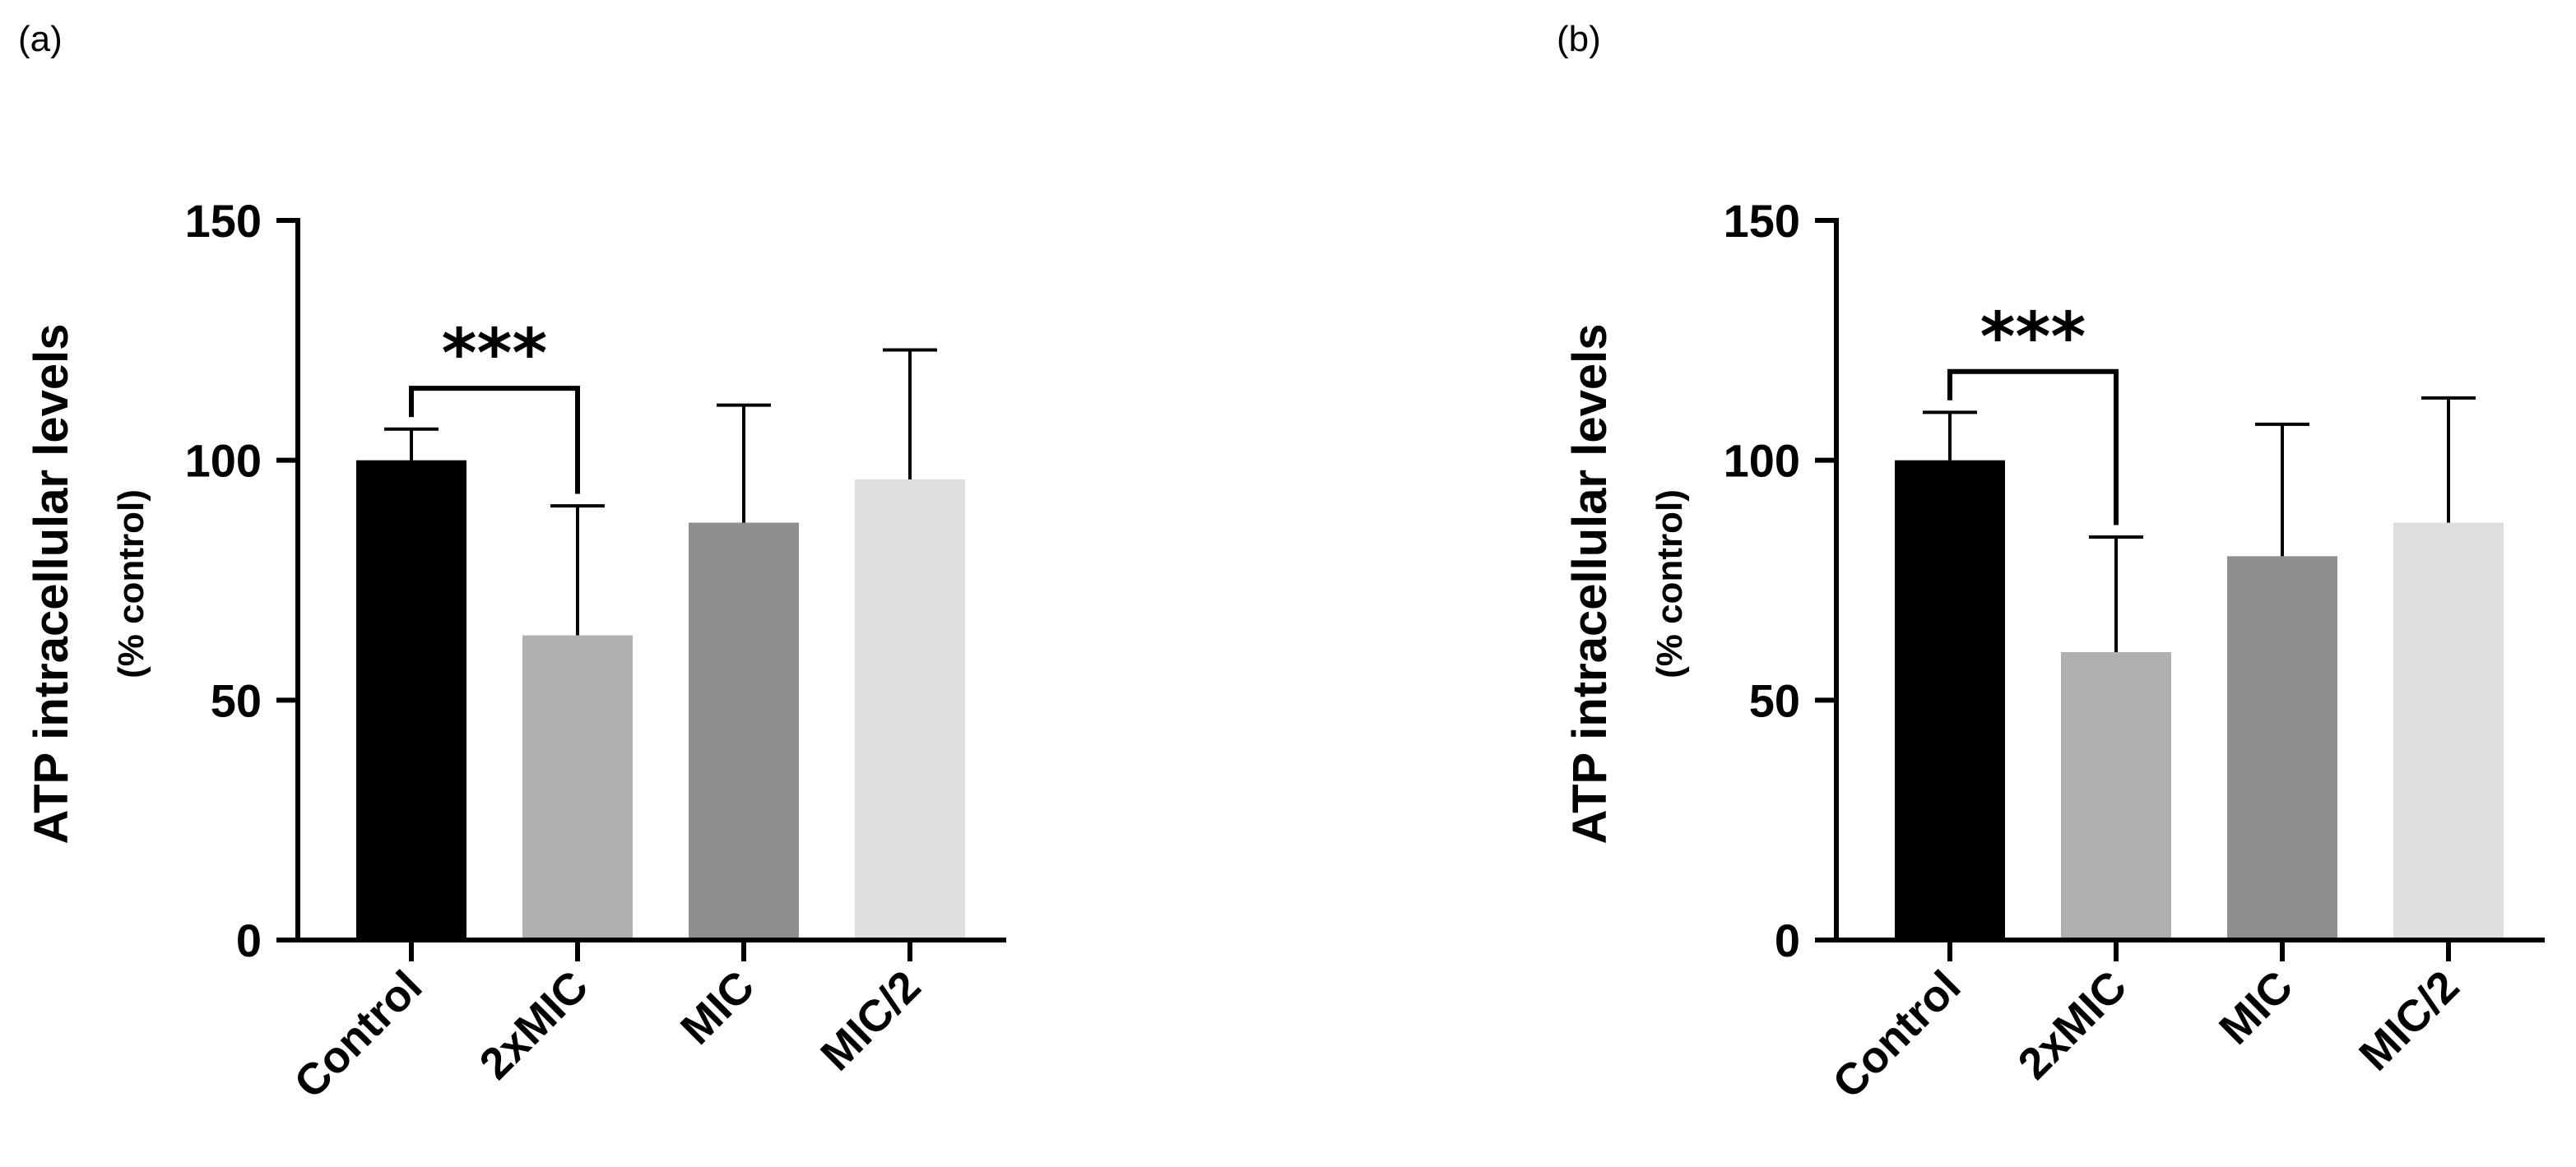  Describe the element at coordinates (2282, 748) in the screenshot. I see `panel-b-bar-mic` at that location.